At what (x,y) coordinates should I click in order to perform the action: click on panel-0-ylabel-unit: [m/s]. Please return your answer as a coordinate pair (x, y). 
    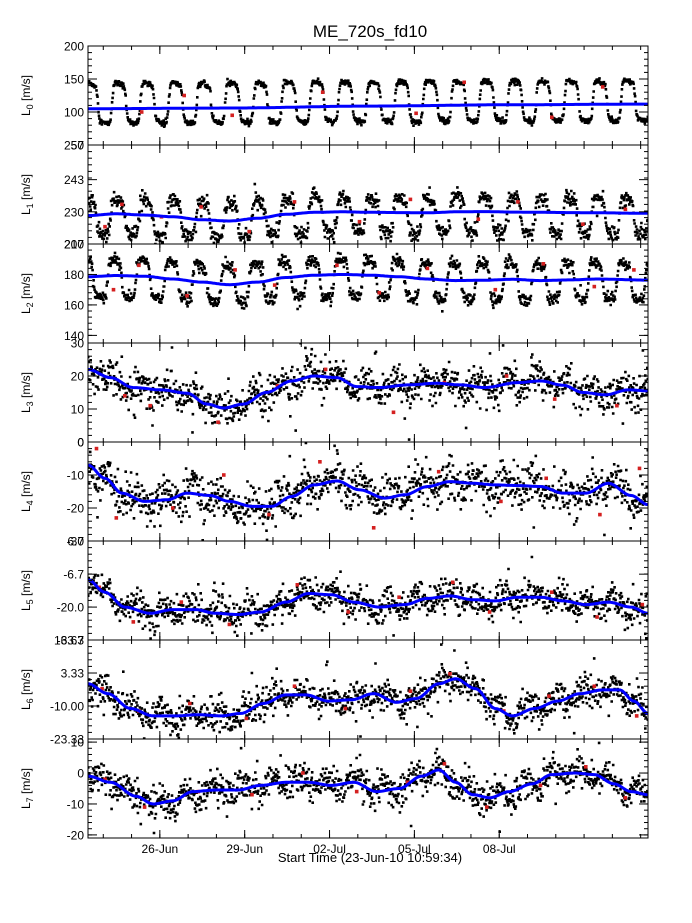
    Looking at the image, I should click on (26, 89).